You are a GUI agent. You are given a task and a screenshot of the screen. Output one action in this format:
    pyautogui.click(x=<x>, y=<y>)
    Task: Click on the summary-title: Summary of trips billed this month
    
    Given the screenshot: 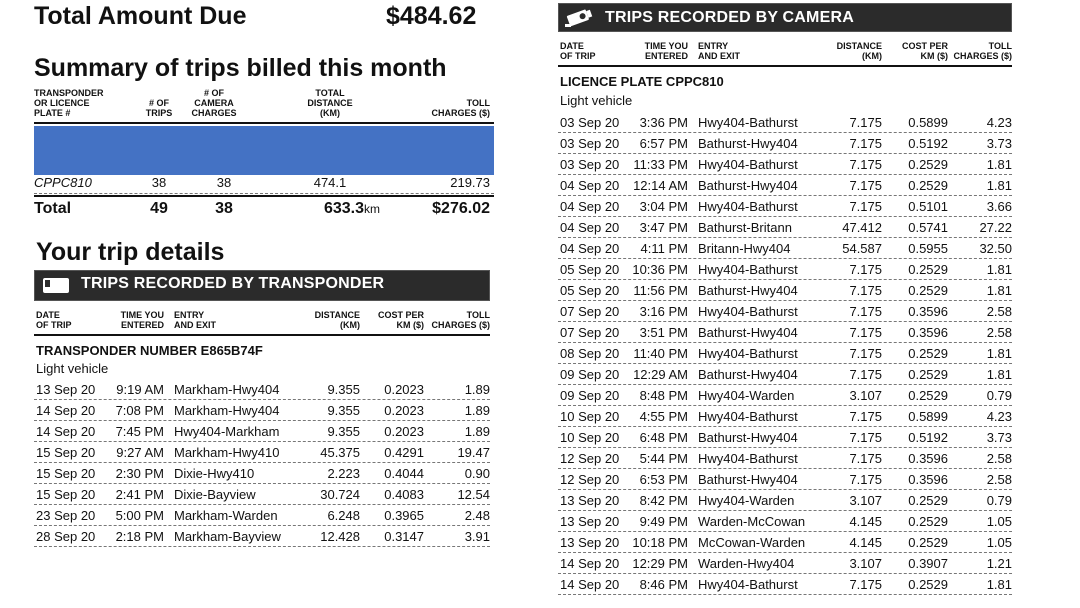 What is the action you would take?
    pyautogui.click(x=240, y=68)
    